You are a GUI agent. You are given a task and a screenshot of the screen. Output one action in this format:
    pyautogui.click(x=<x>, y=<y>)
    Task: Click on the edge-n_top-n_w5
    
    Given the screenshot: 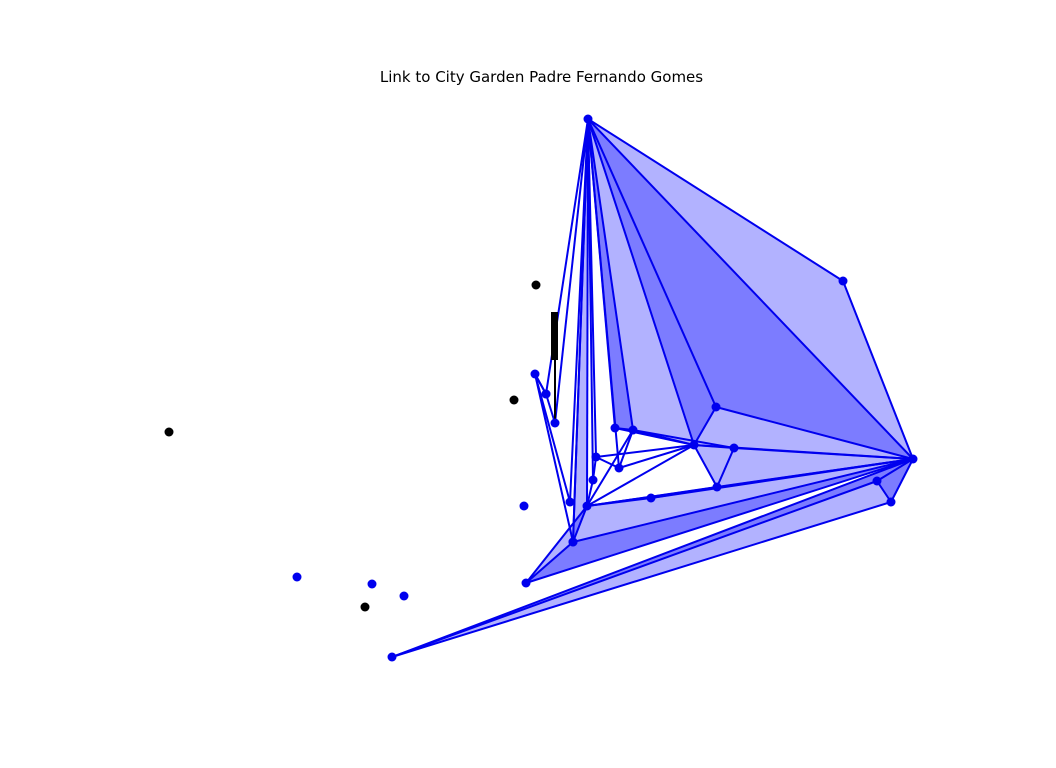 What is the action you would take?
    pyautogui.click(x=580, y=330)
    